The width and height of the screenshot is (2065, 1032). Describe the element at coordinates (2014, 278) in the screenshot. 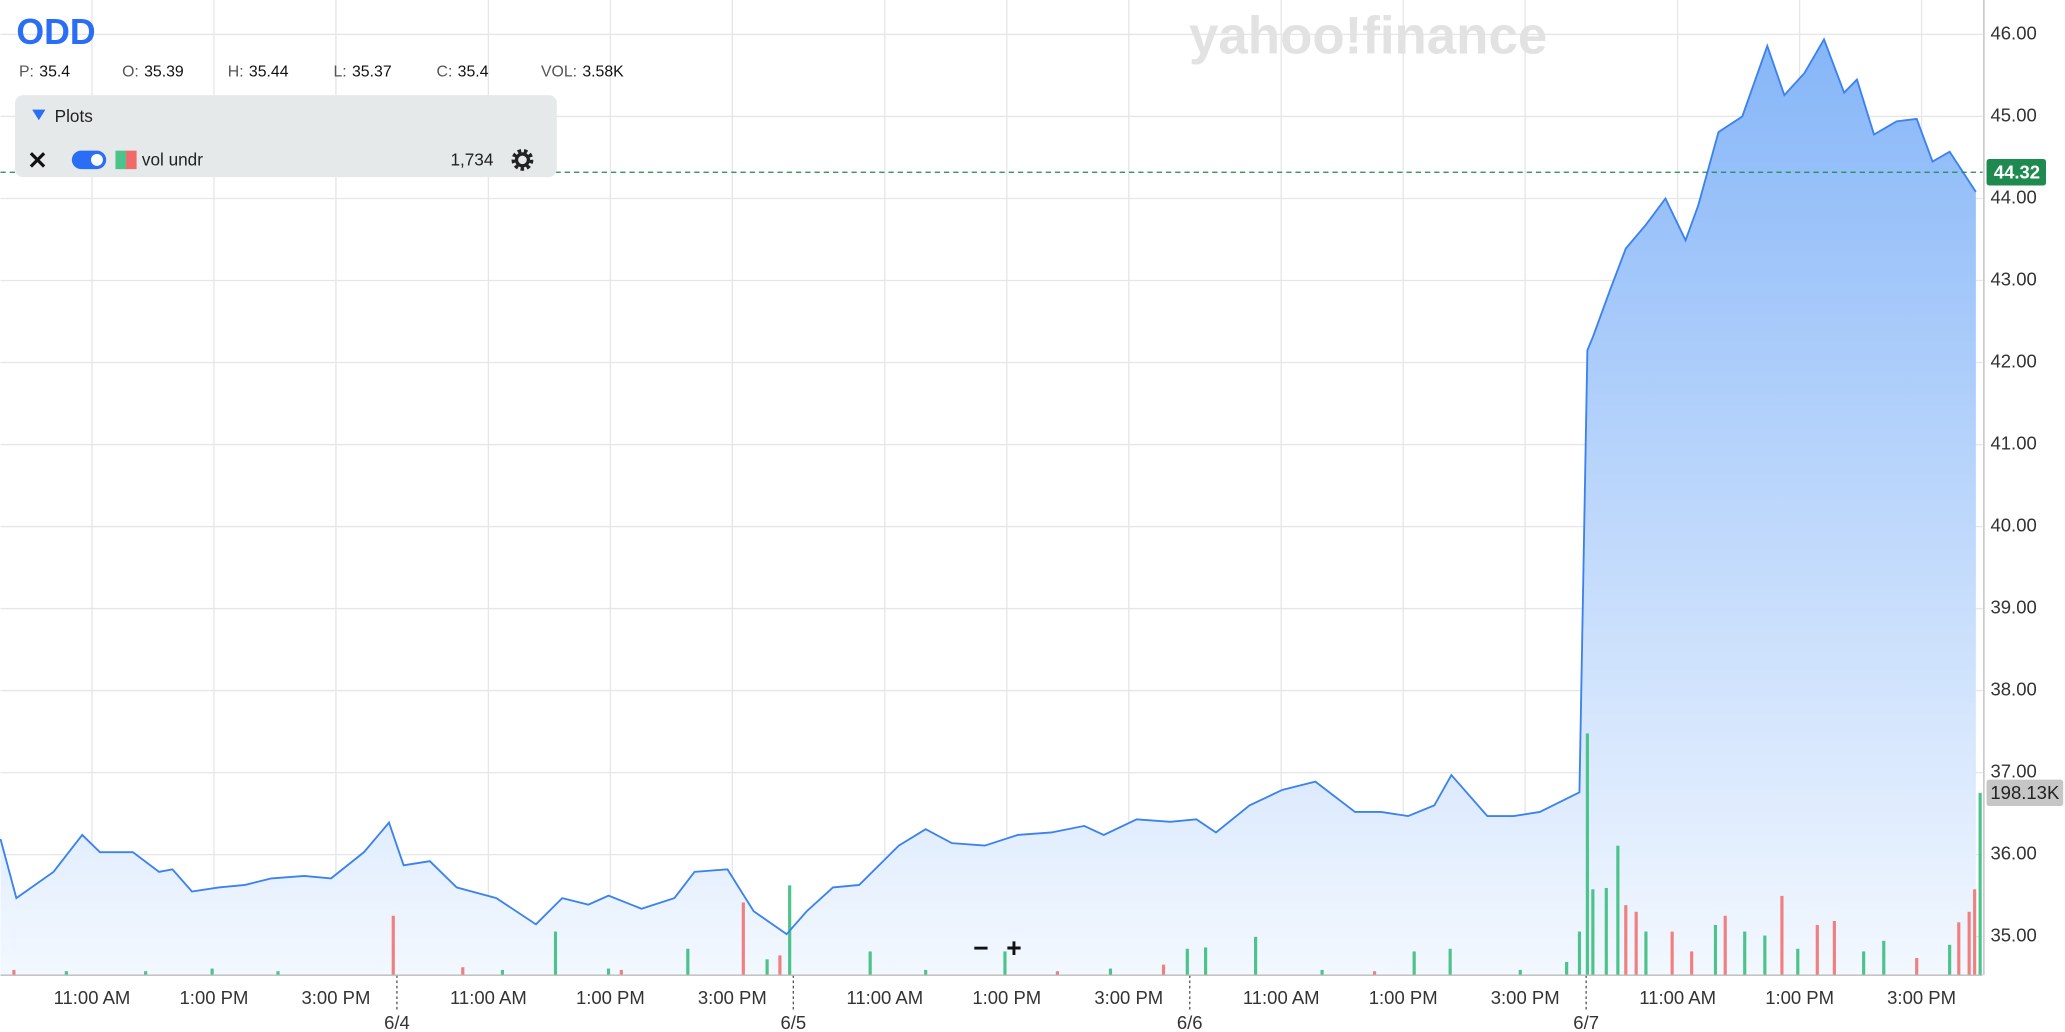

I see `y-tick-label: 43.00` at that location.